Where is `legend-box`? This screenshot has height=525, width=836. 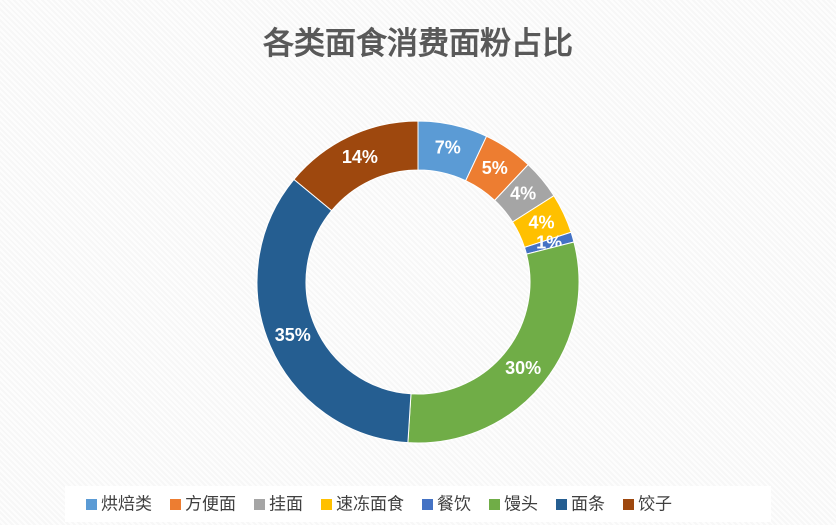 legend-box is located at coordinates (418, 504).